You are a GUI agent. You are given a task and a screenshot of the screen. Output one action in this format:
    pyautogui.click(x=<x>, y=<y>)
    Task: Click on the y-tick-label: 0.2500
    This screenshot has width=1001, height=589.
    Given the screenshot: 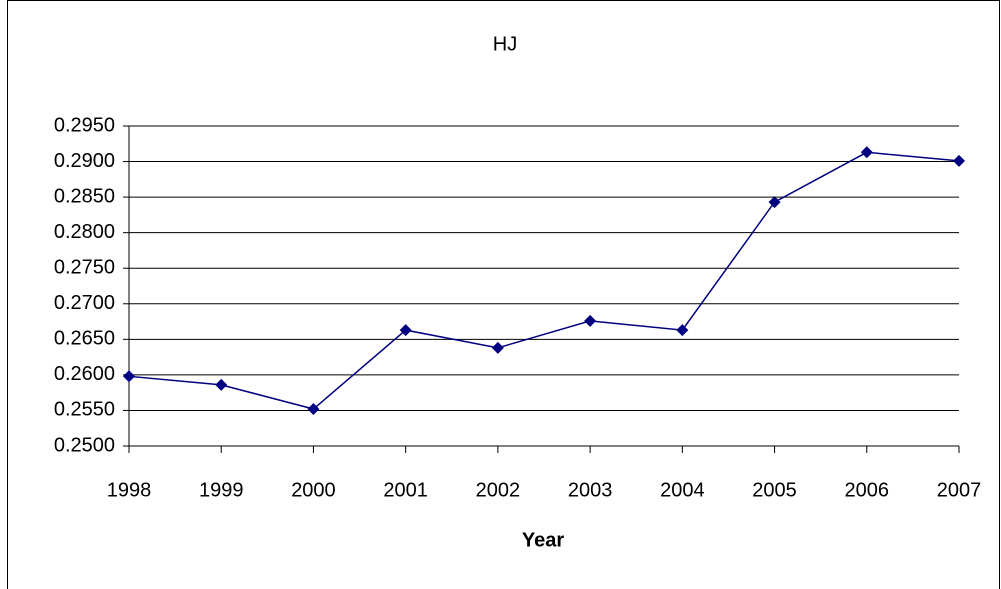 What is the action you would take?
    pyautogui.click(x=84, y=445)
    